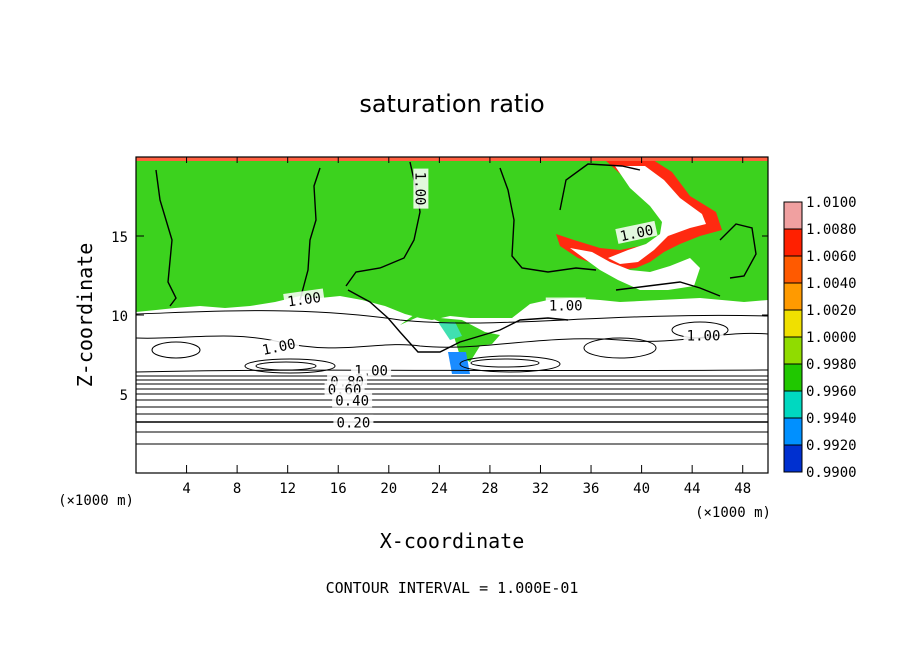 This screenshot has height=654, width=904. I want to click on supersat-red-region, so click(639, 214).